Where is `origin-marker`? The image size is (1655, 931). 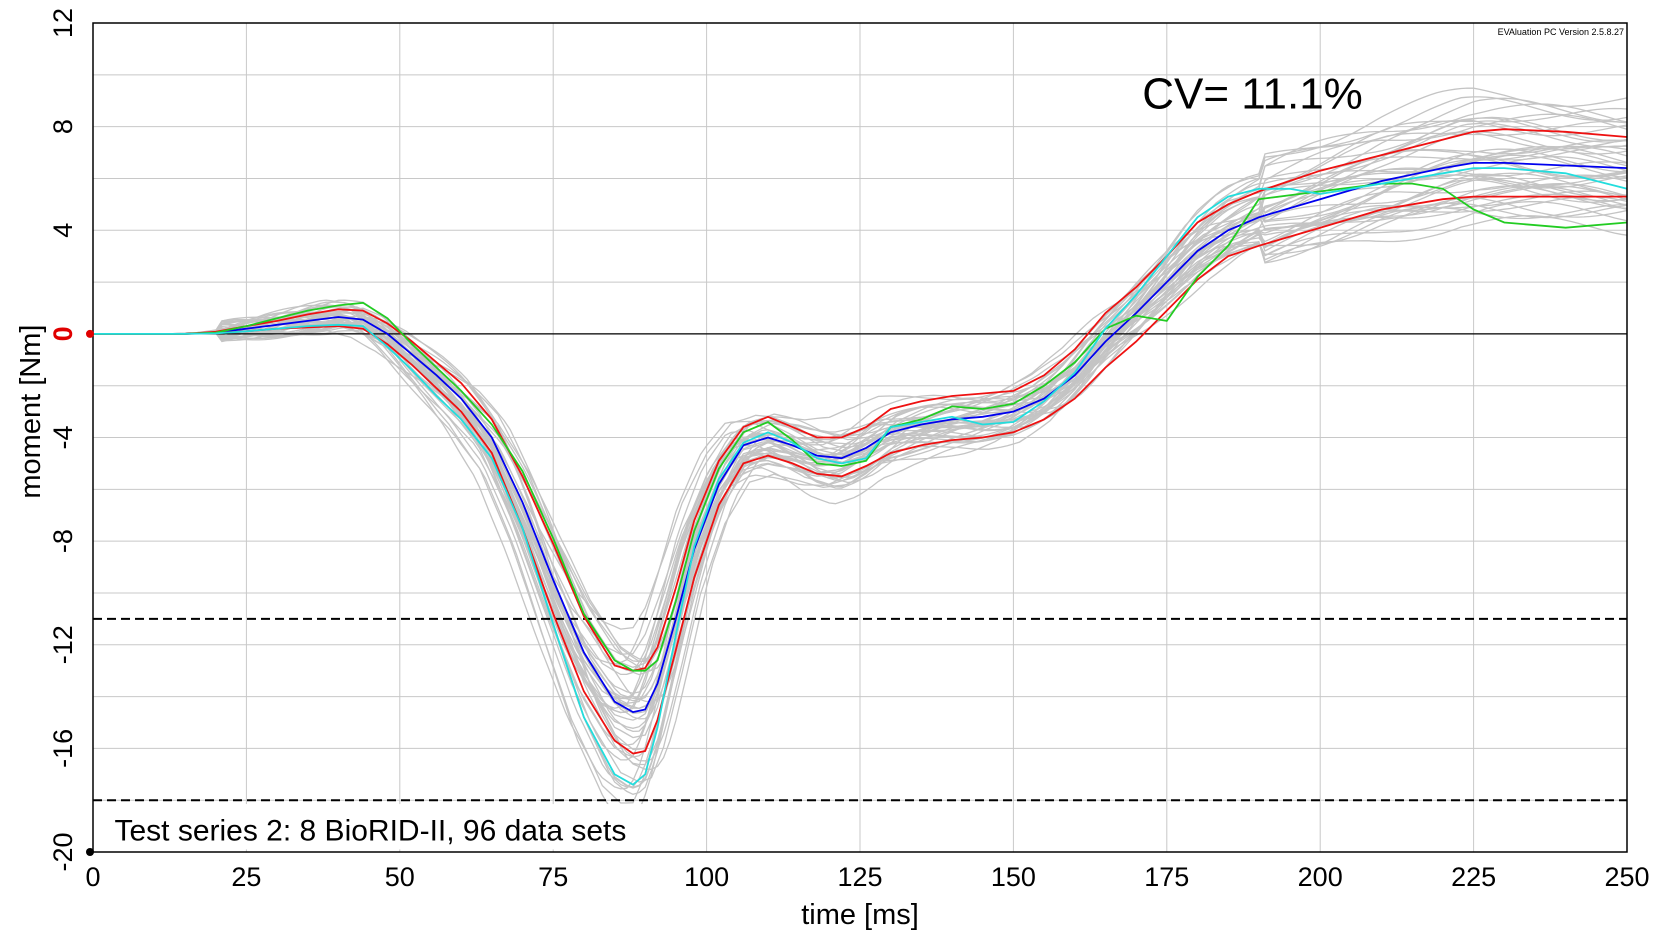 origin-marker is located at coordinates (90, 852).